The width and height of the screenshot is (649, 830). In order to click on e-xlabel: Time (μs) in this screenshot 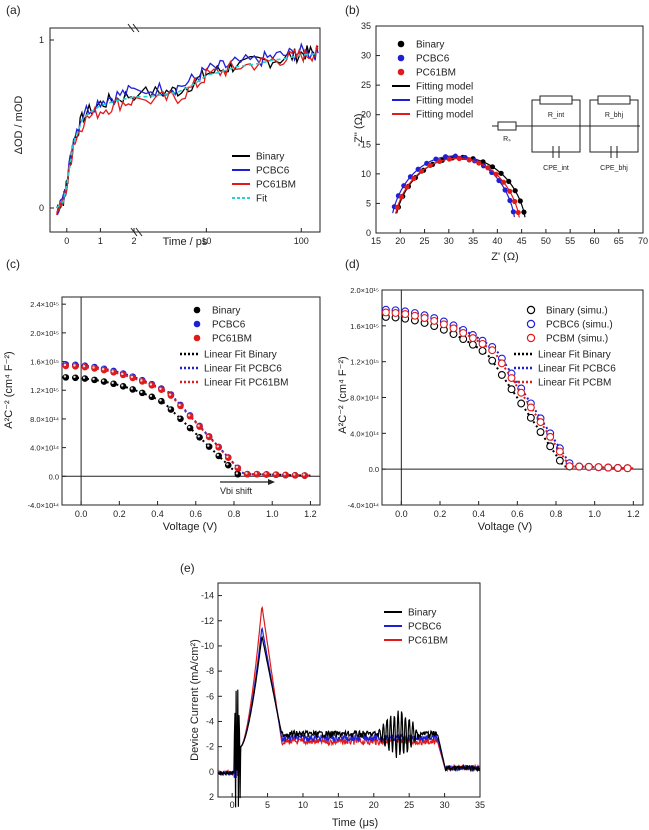, I will do `click(355, 823)`.